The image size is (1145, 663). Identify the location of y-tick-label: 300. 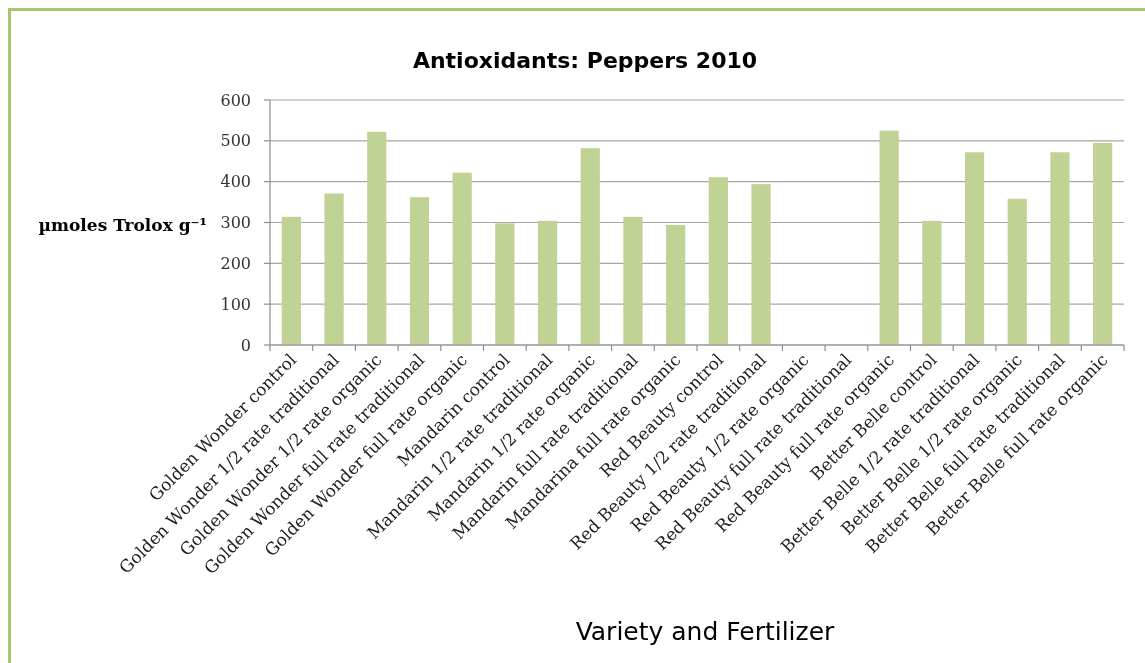
(235, 223).